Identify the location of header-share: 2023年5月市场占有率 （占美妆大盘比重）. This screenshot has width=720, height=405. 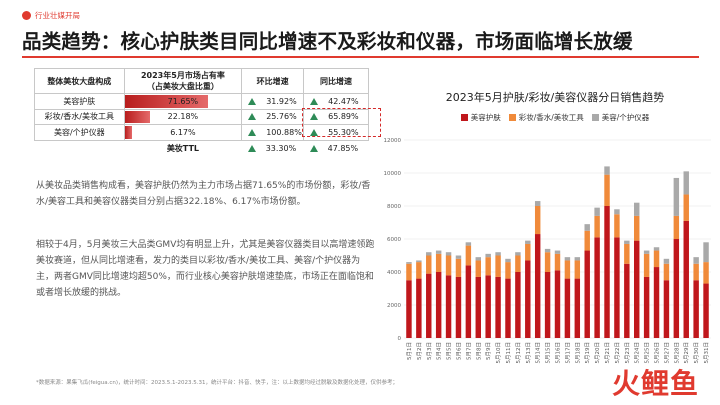
(183, 81).